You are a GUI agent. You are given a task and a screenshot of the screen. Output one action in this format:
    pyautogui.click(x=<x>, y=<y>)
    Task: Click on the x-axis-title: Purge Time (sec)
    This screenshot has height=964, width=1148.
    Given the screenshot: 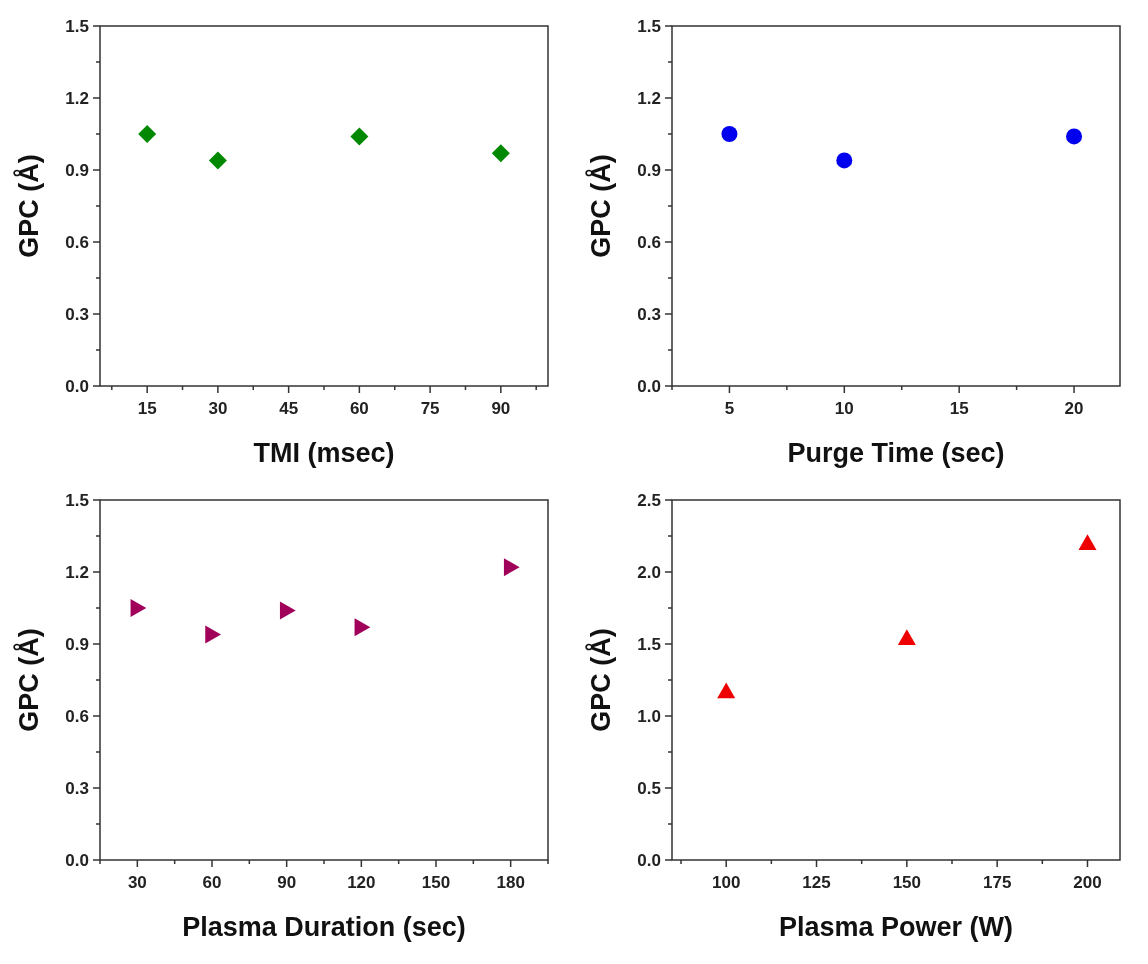 What is the action you would take?
    pyautogui.click(x=896, y=453)
    